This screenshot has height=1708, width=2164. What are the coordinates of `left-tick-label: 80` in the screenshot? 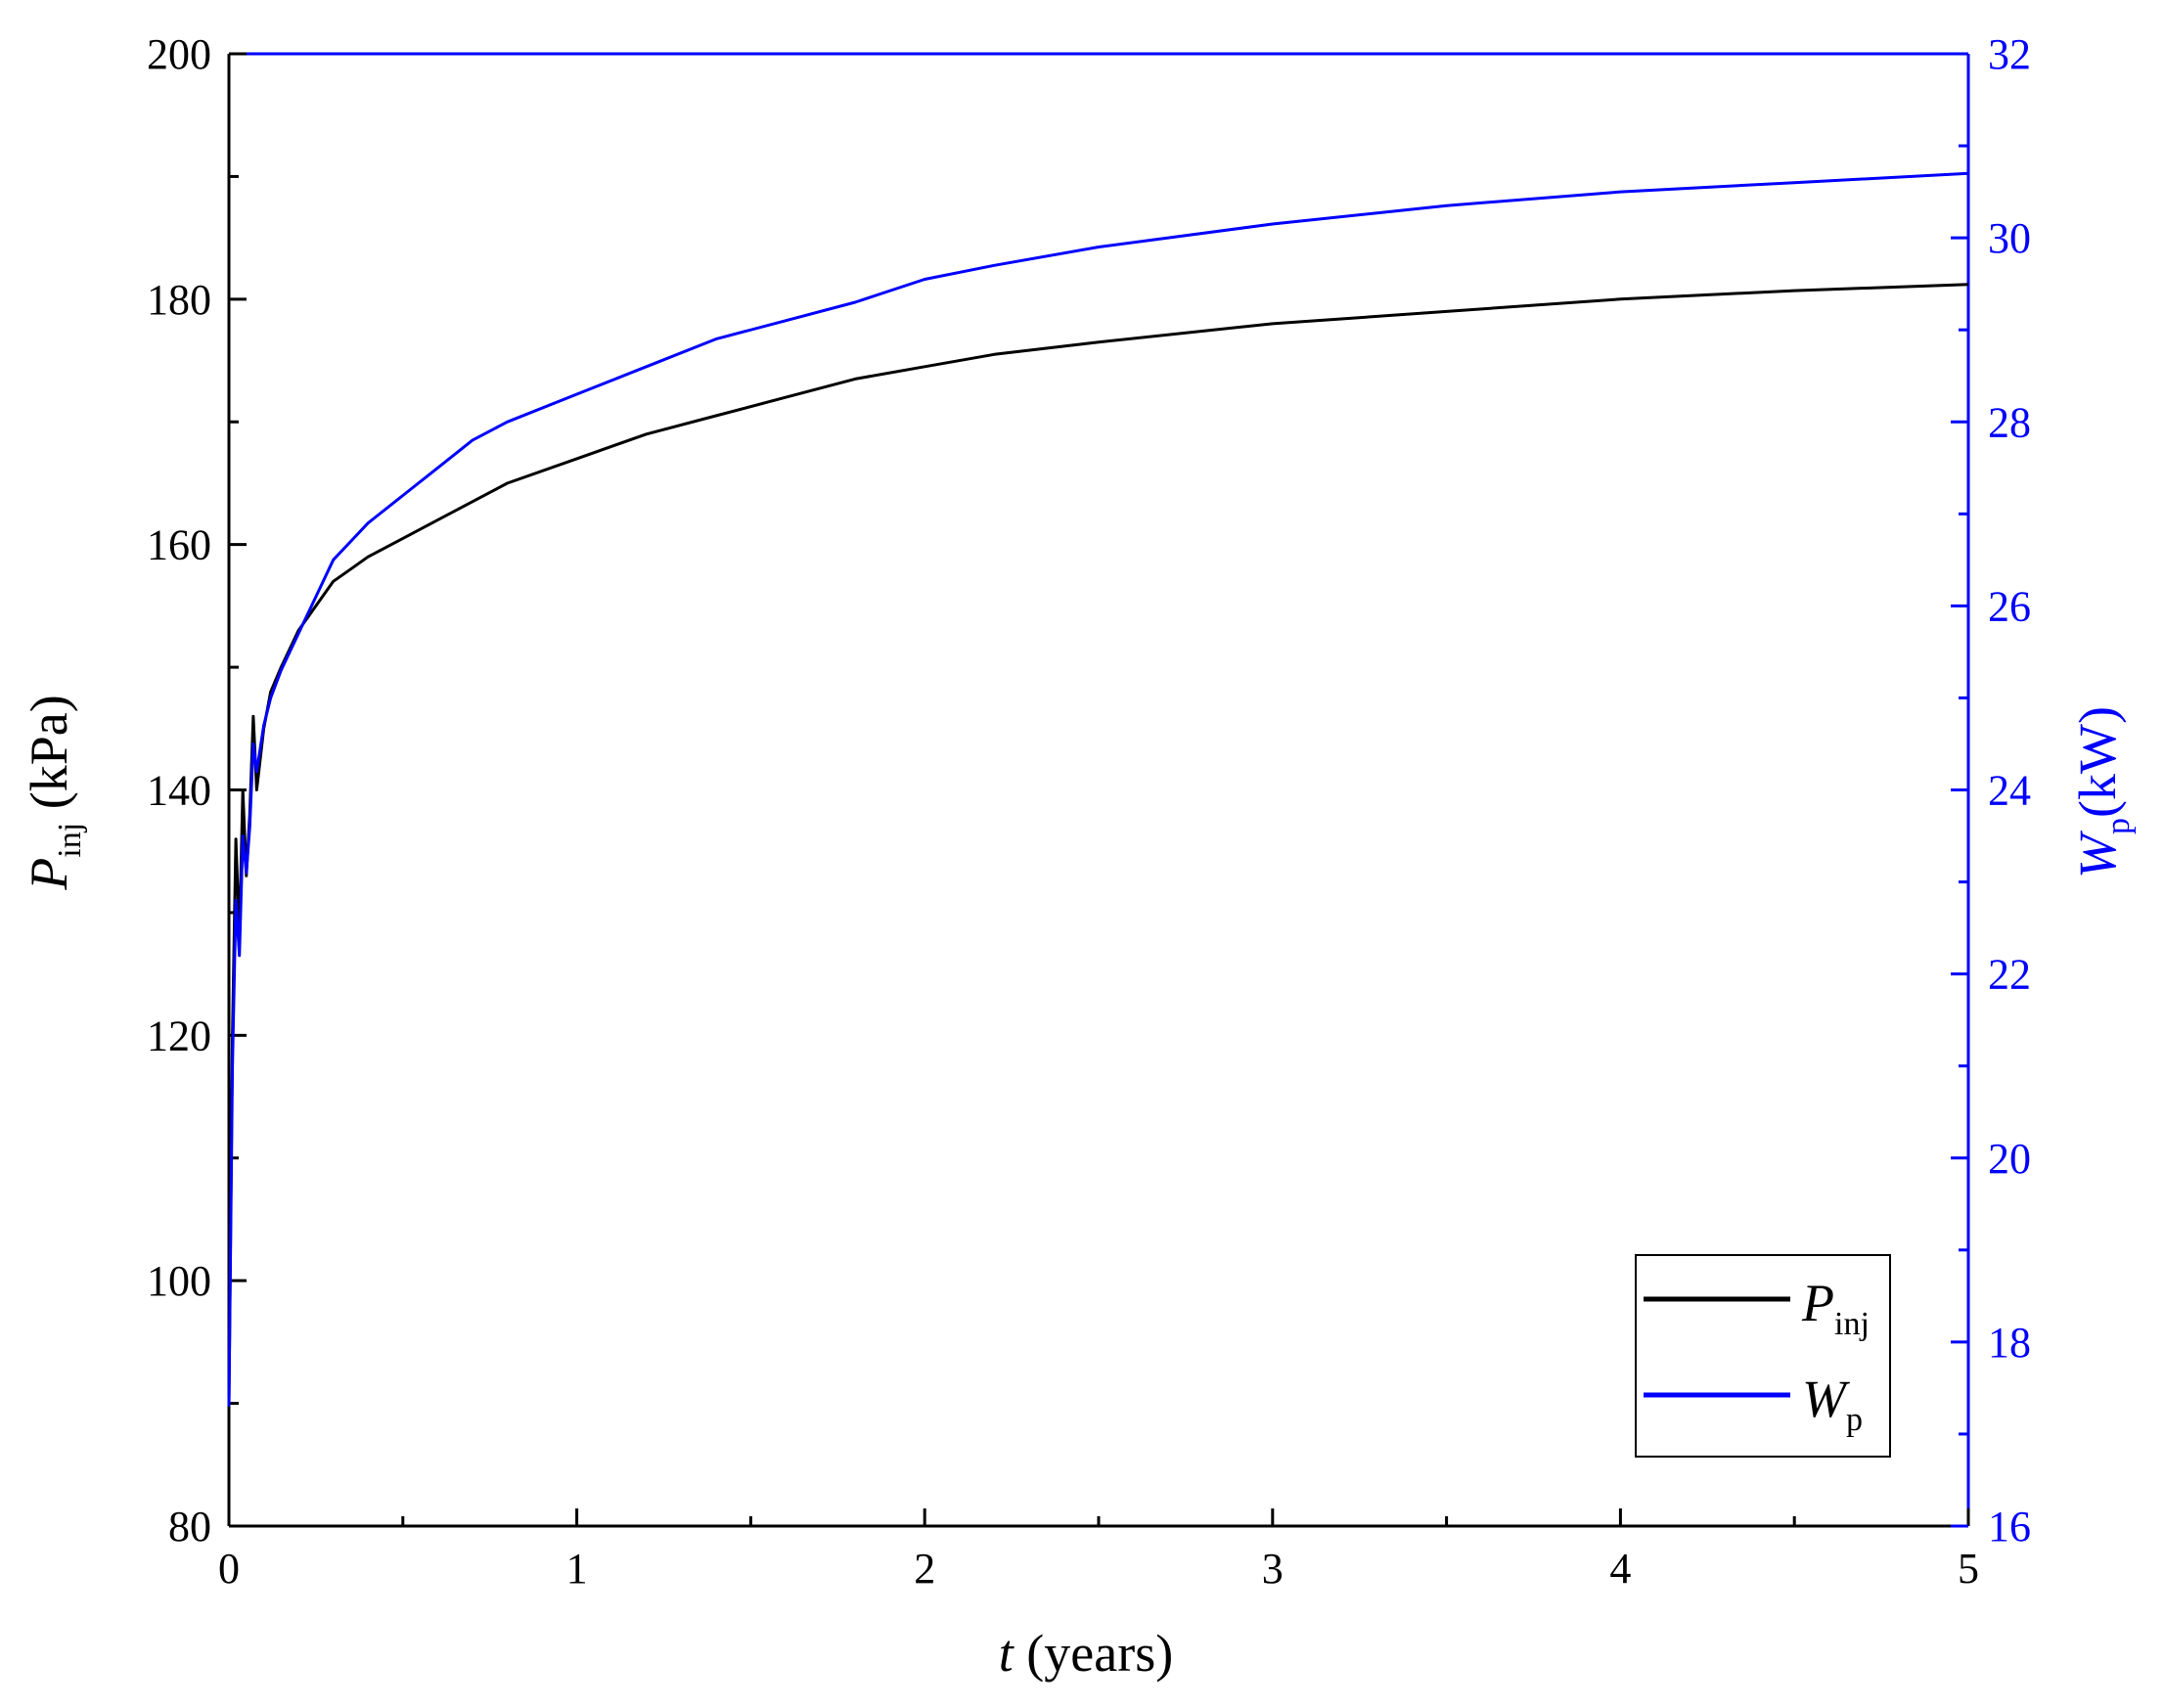 It's located at (189, 1527).